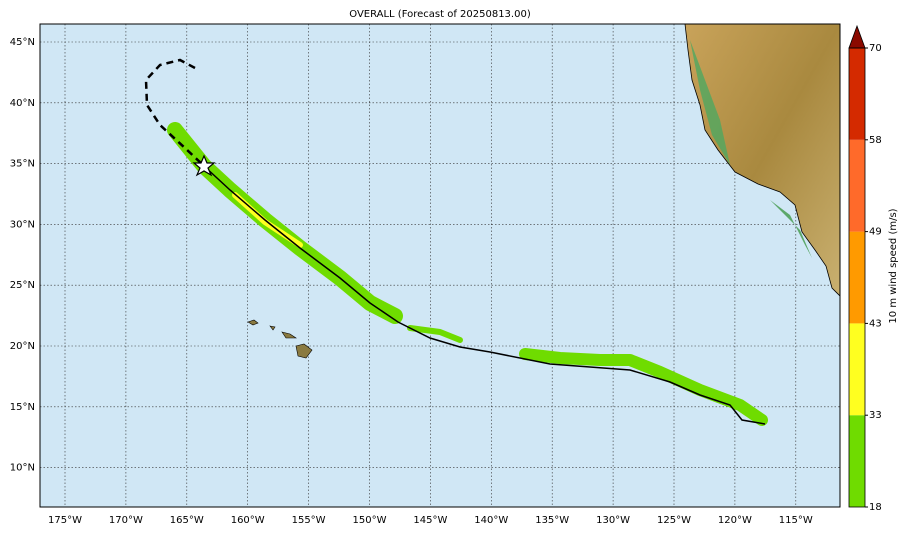 Image resolution: width=909 pixels, height=538 pixels. What do you see at coordinates (875, 323) in the screenshot?
I see `colorbar-tick-label: 43` at bounding box center [875, 323].